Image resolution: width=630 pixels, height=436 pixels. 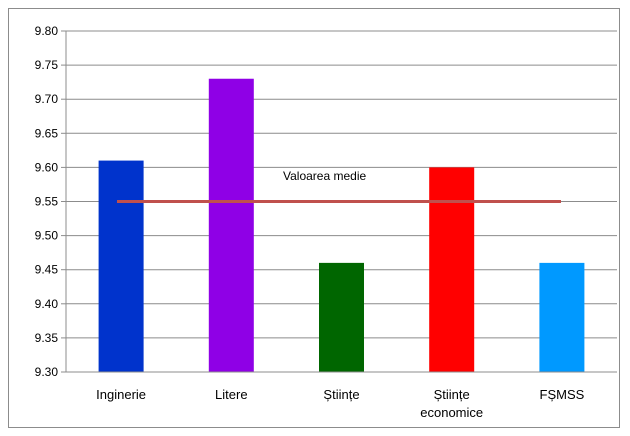 What do you see at coordinates (121, 394) in the screenshot?
I see `x-tick-label: Inginerie` at bounding box center [121, 394].